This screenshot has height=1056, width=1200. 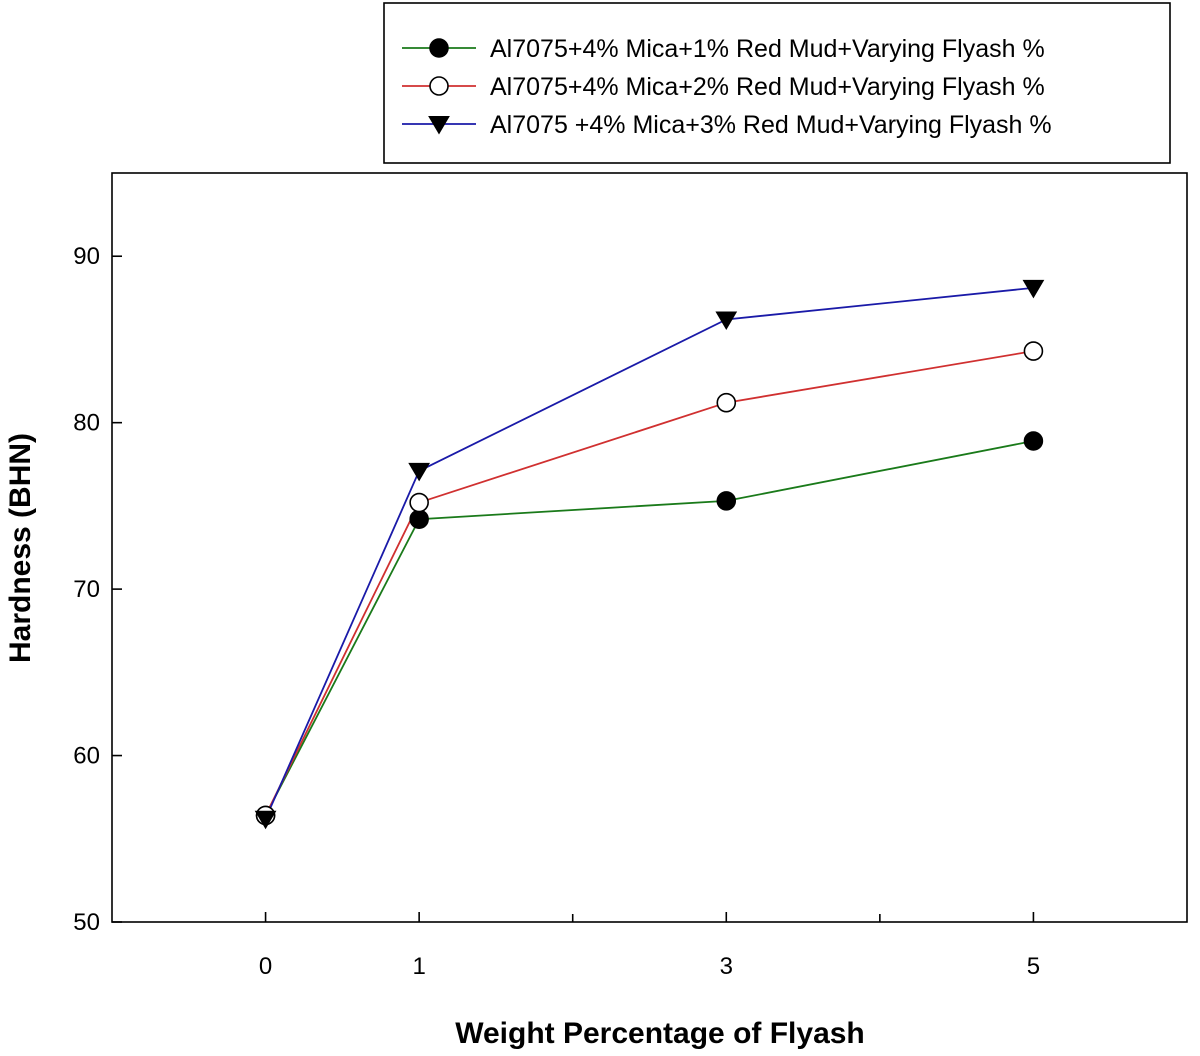 I want to click on x-tick-label: 5, so click(x=1033, y=966).